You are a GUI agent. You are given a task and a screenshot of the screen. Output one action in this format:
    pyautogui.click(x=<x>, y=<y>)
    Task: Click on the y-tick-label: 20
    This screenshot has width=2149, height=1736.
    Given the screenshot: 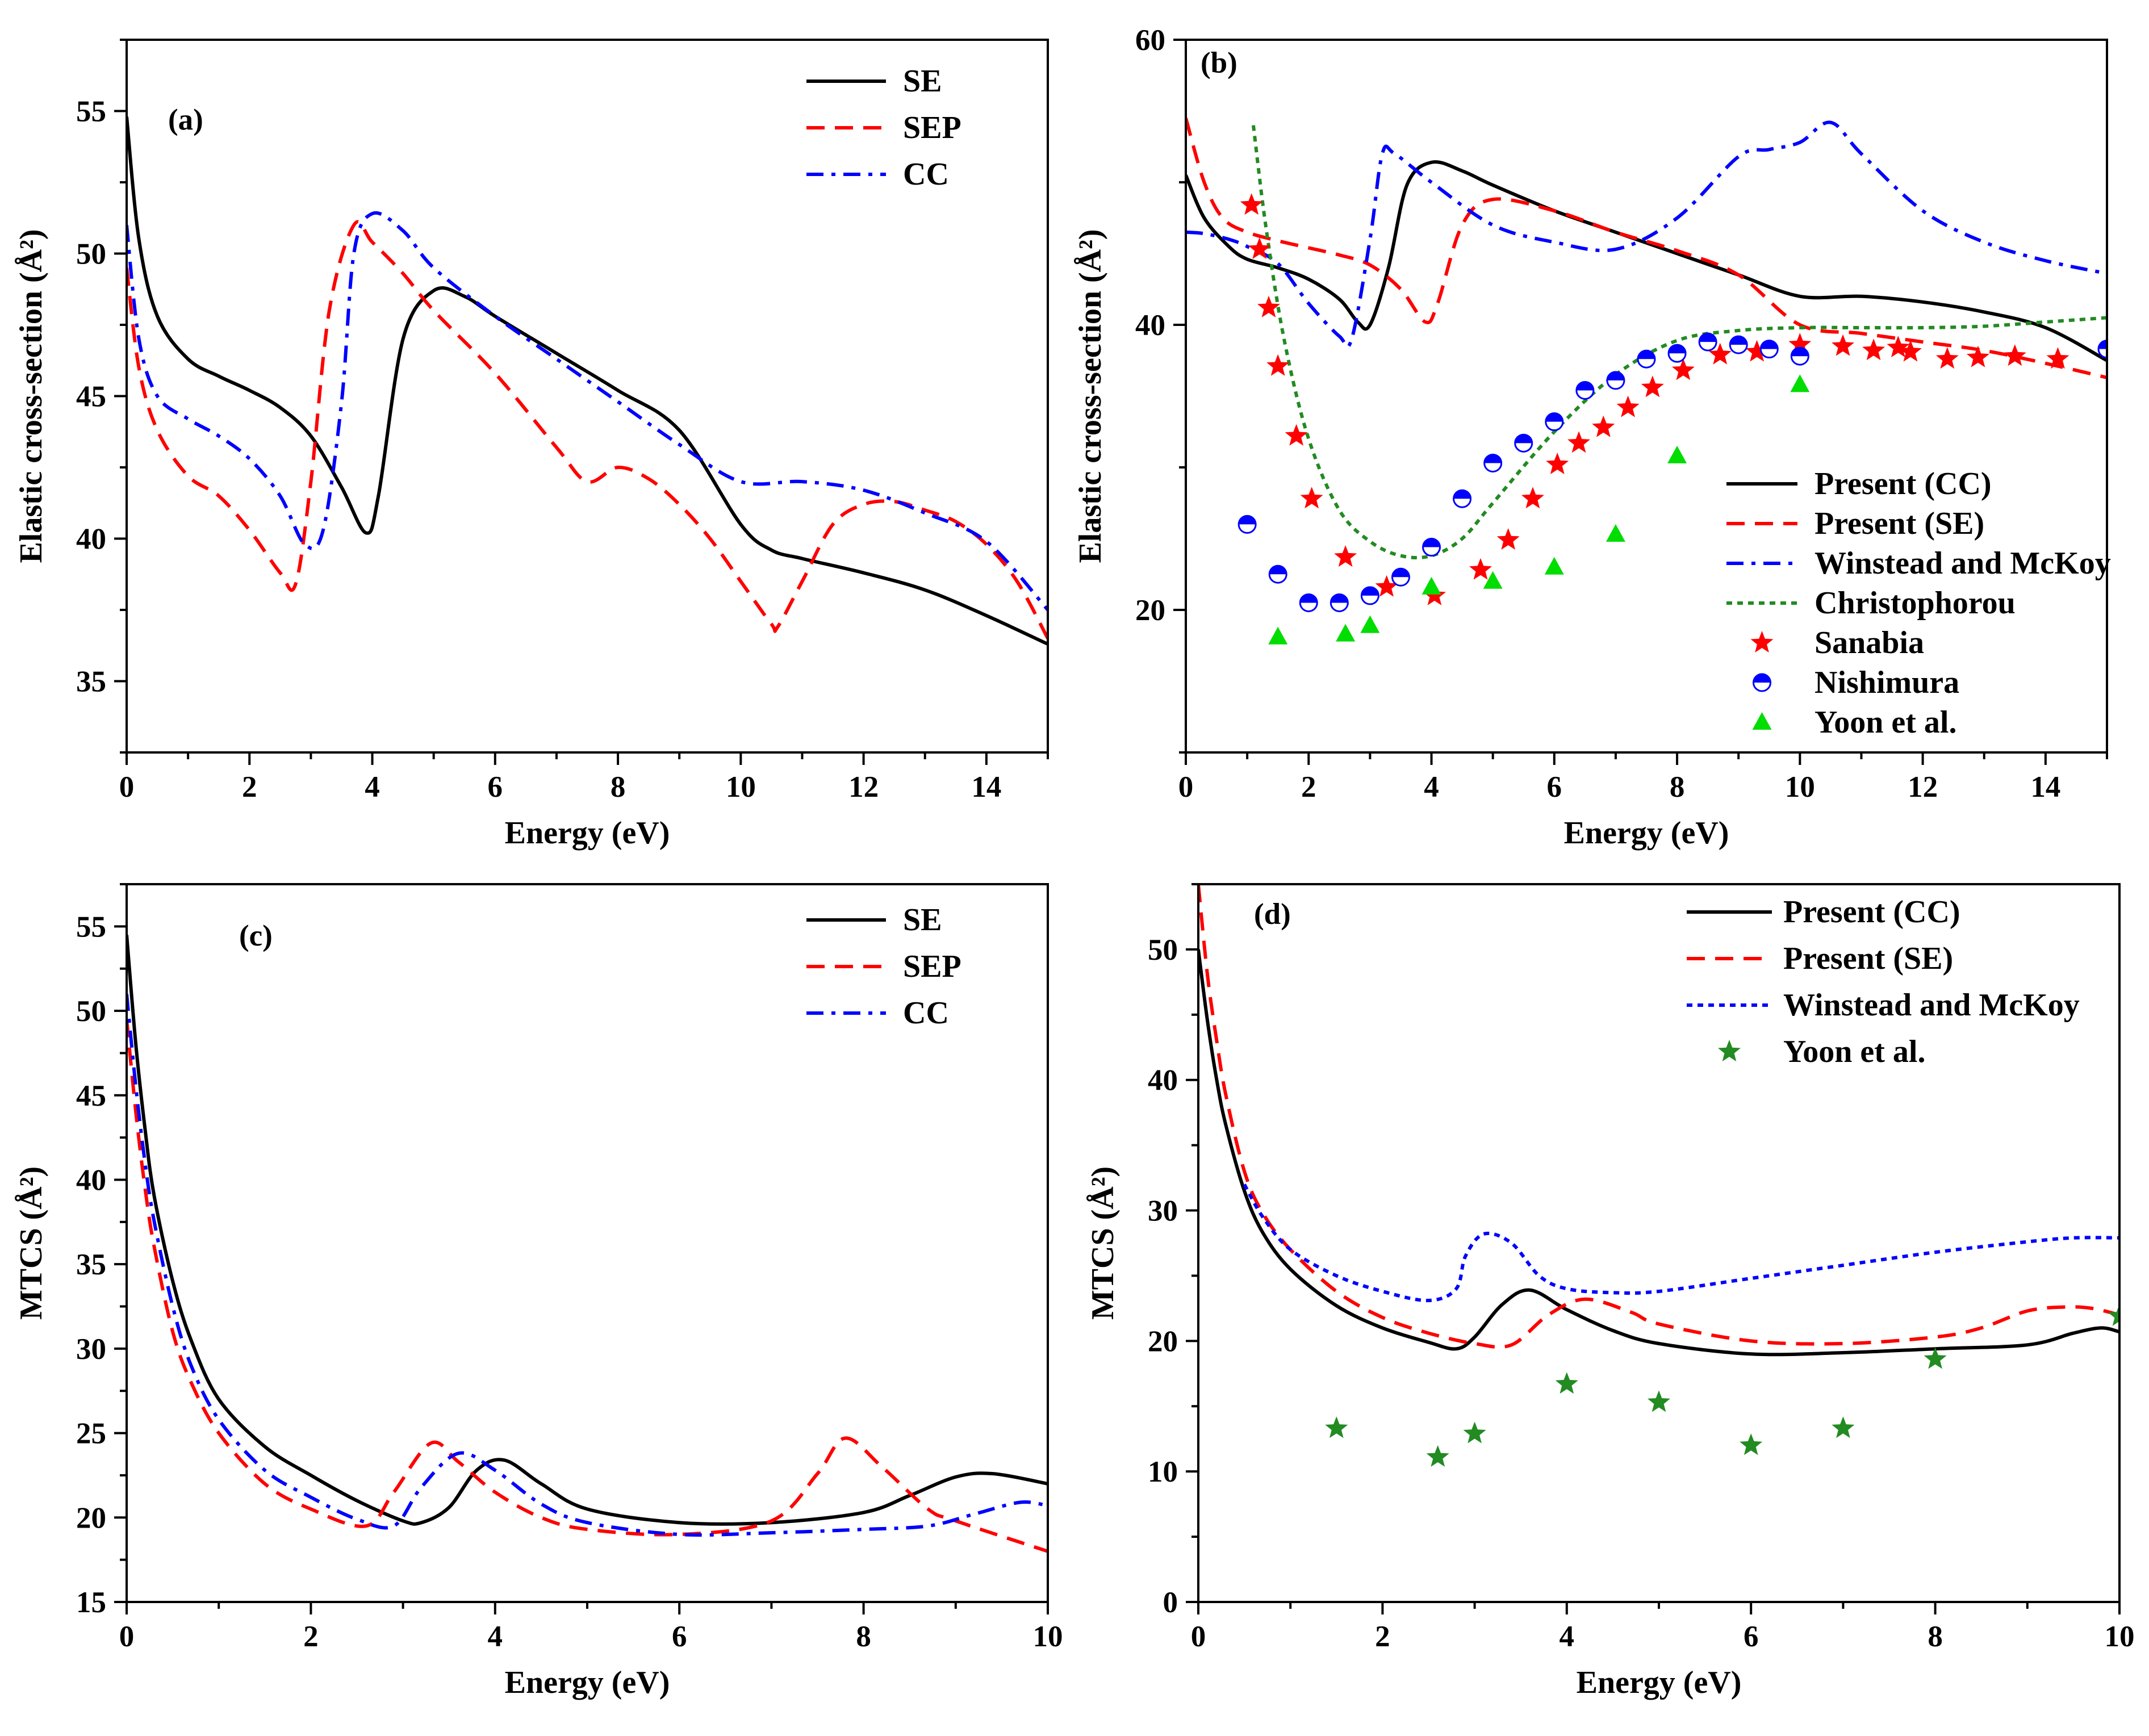 What is the action you would take?
    pyautogui.click(x=1150, y=610)
    